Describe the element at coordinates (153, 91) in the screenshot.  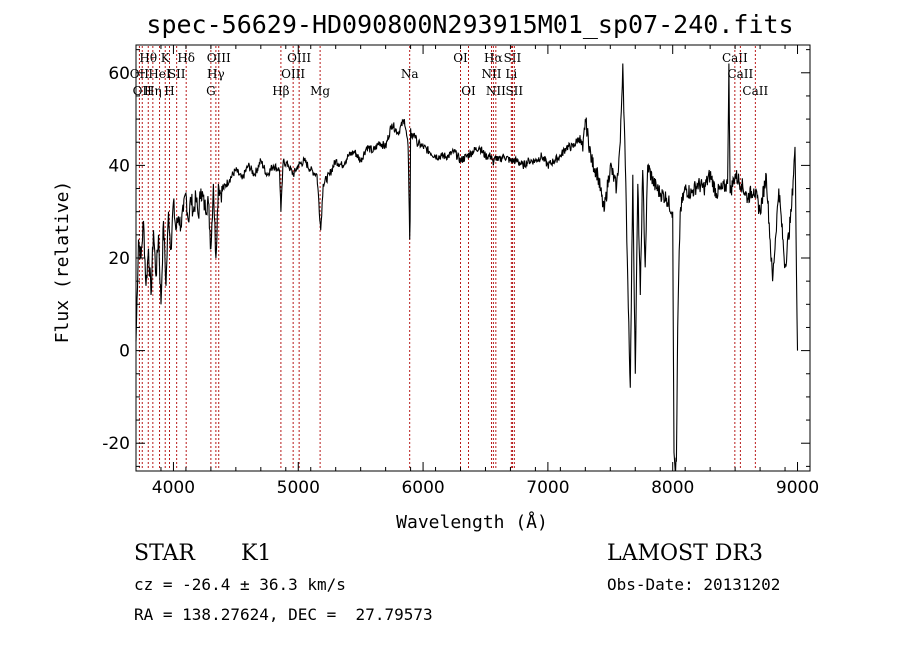
I see `line-marker-label-3: Hη` at that location.